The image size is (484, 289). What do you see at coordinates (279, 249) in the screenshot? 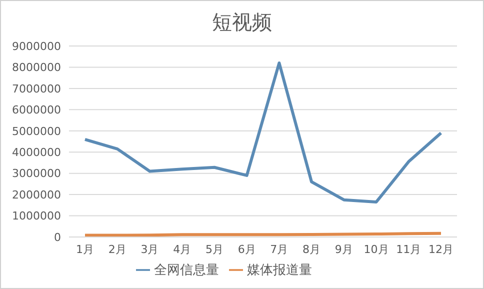
I see `x-tick-label: 7月` at bounding box center [279, 249].